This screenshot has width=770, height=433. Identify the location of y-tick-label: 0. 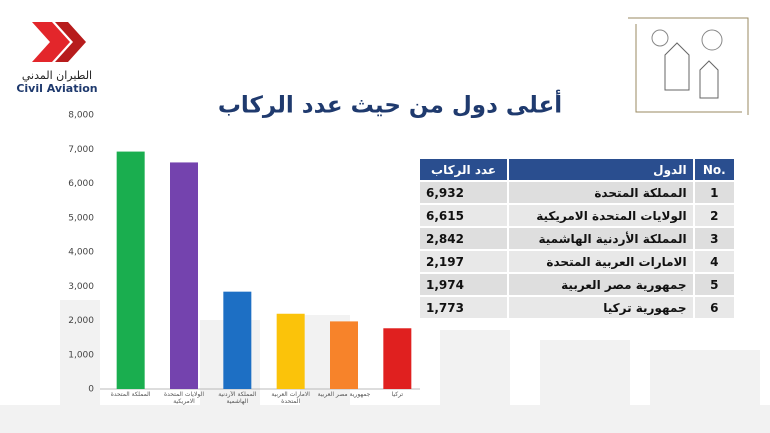
(91, 390).